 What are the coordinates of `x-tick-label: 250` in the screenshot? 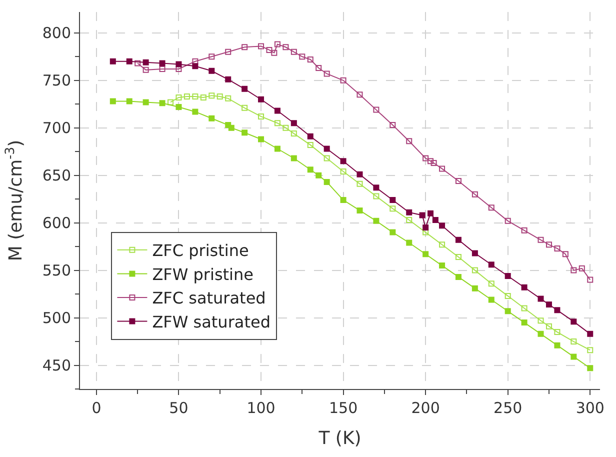 It's located at (508, 408).